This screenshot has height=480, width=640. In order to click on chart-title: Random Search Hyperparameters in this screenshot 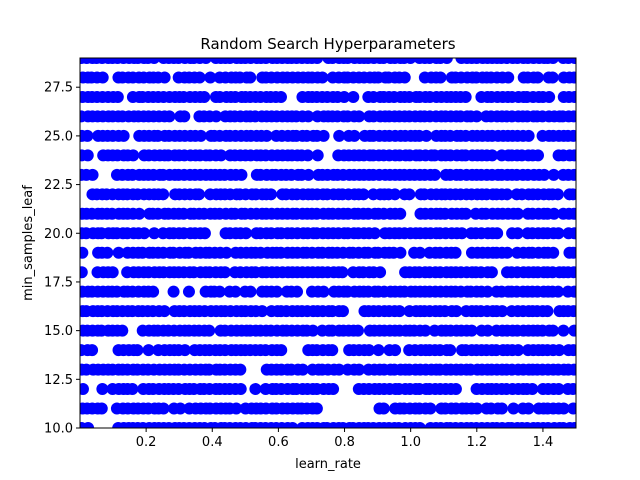, I will do `click(327, 44)`.